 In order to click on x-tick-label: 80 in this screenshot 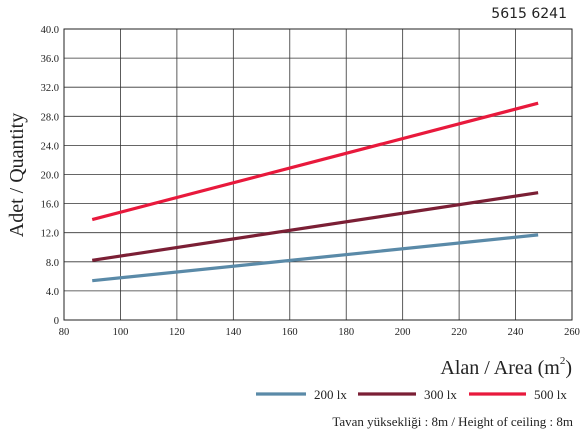, I will do `click(64, 332)`.